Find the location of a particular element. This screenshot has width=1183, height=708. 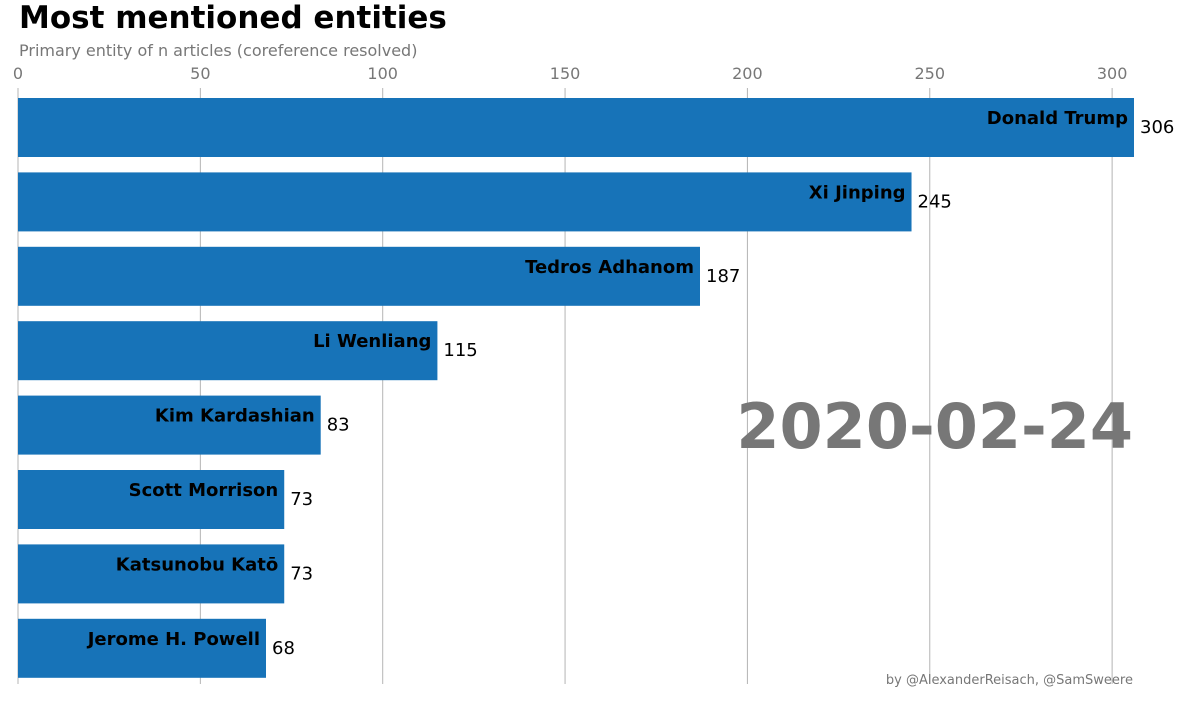

x-tick-label: 250 is located at coordinates (929, 73).